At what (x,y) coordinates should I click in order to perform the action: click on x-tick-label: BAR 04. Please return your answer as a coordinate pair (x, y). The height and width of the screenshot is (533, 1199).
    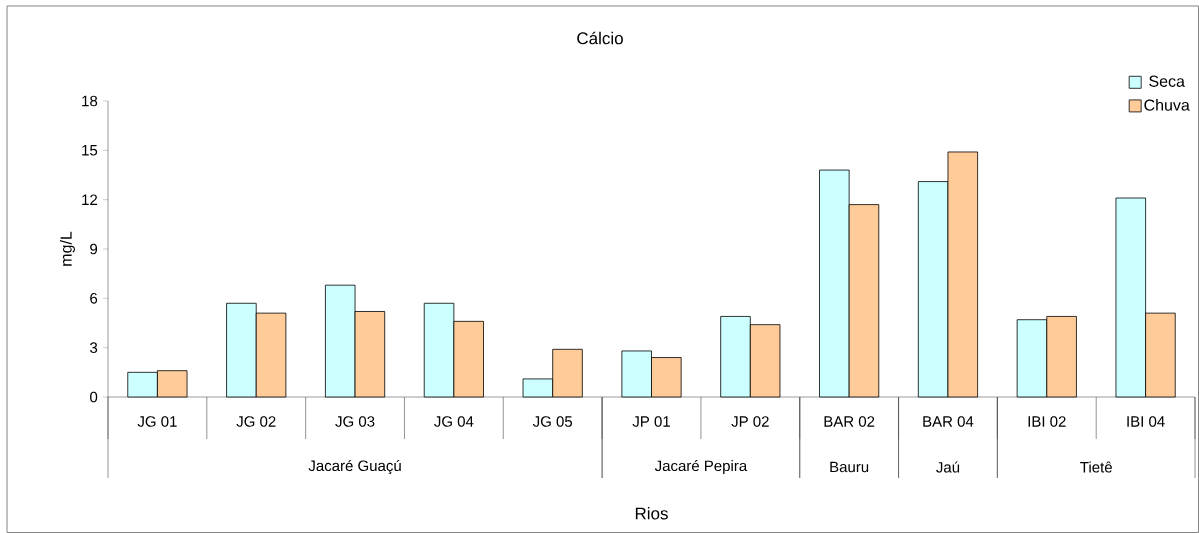
    Looking at the image, I should click on (948, 421).